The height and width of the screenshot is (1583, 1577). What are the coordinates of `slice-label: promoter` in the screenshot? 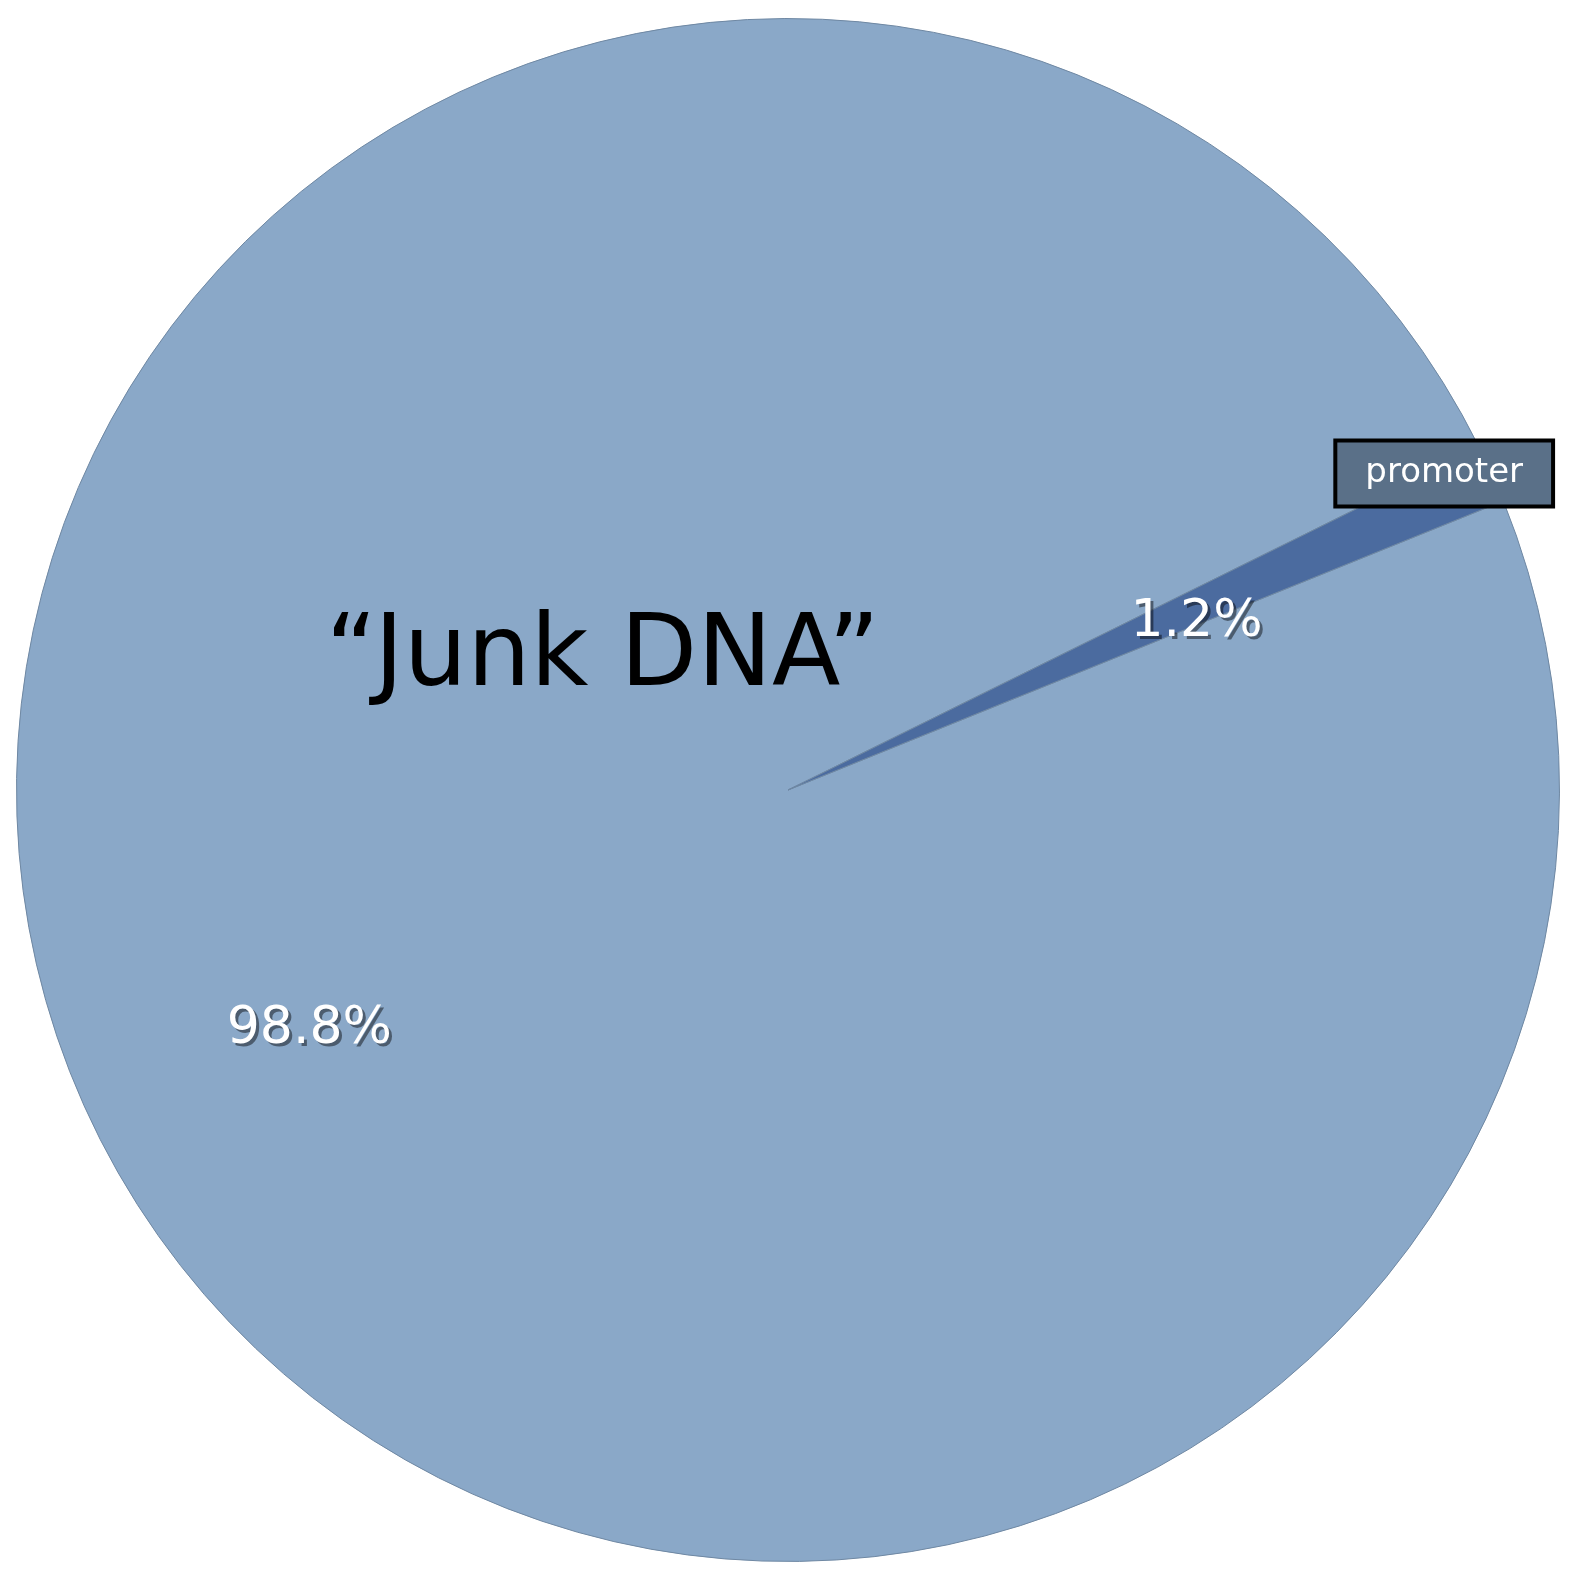 It's located at (1444, 470).